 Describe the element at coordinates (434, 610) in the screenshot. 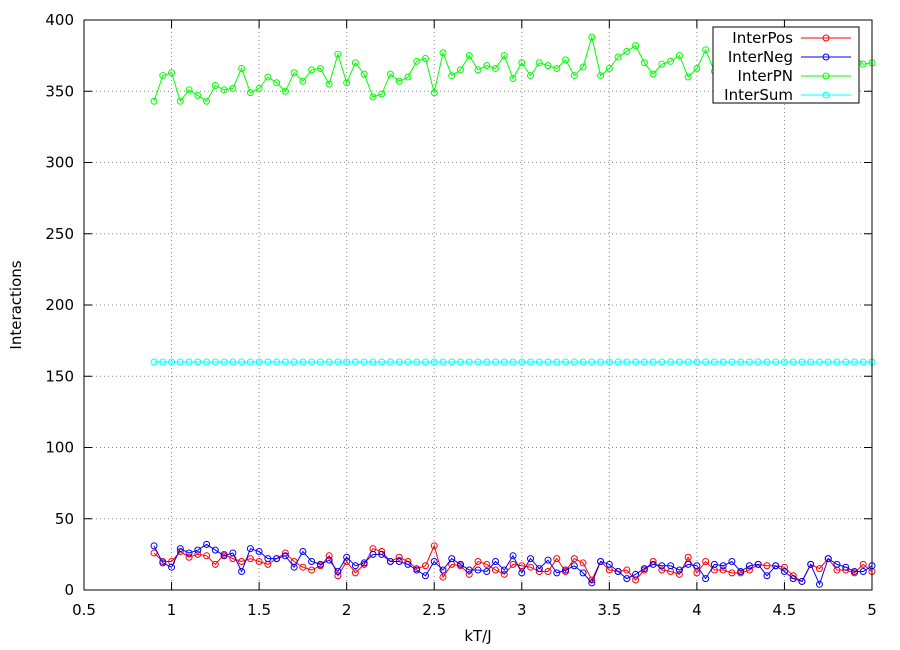

I see `x-tick-label: 2.5` at that location.